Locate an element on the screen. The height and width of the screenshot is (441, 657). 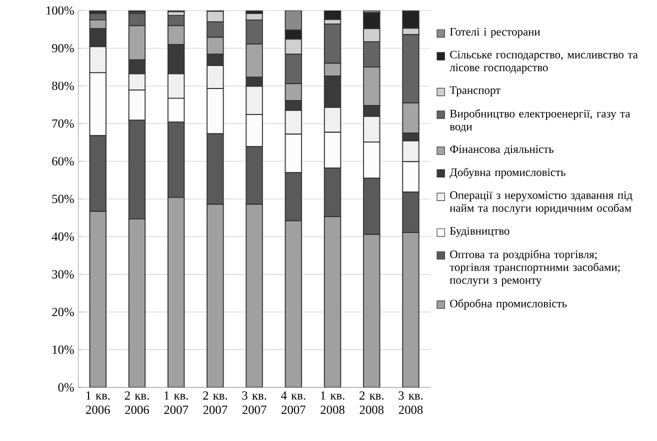
y-tick-label: 30% is located at coordinates (63, 274).